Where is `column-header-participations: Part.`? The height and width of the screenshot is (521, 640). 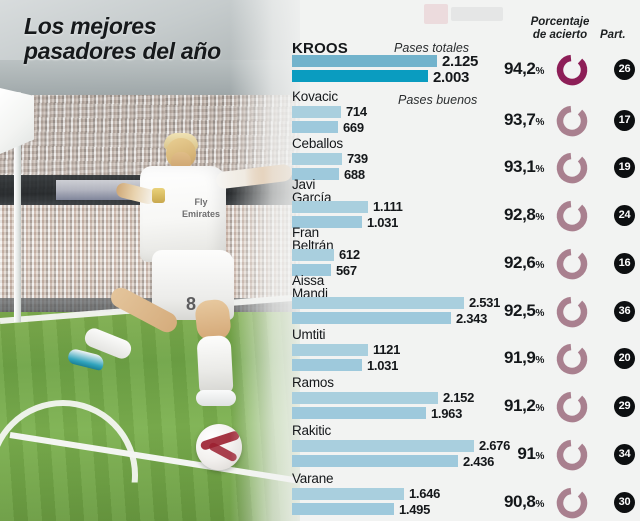 column-header-participations: Part. is located at coordinates (613, 35).